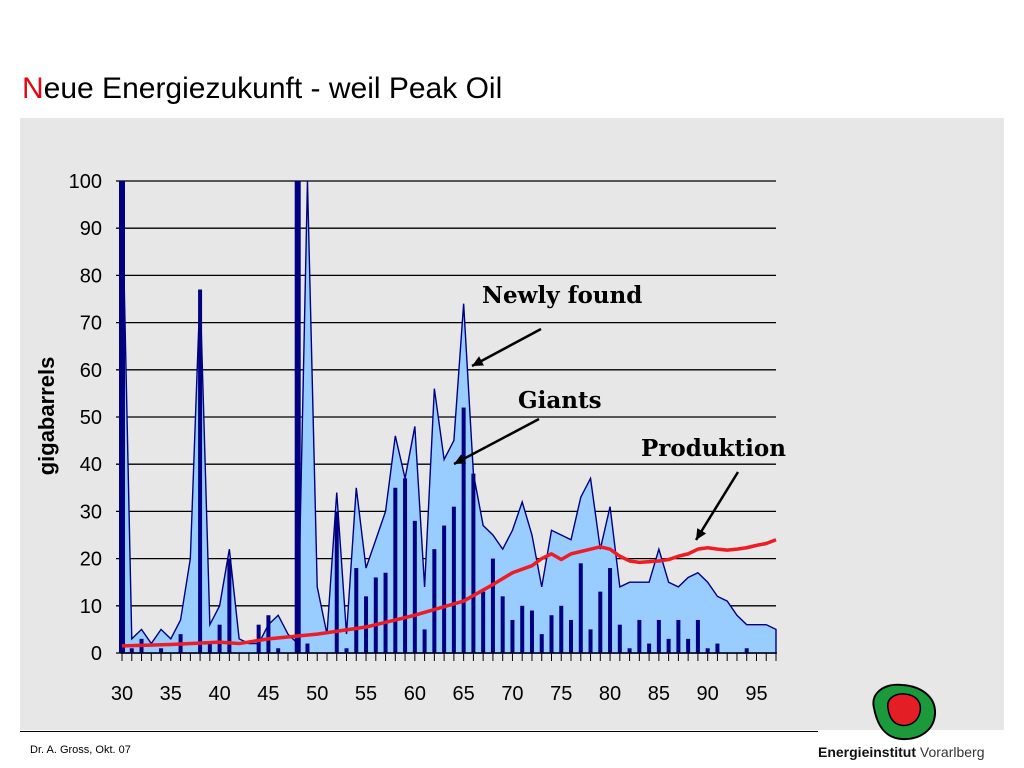 Image resolution: width=1024 pixels, height=768 pixels. I want to click on x-tick-label: 85, so click(659, 694).